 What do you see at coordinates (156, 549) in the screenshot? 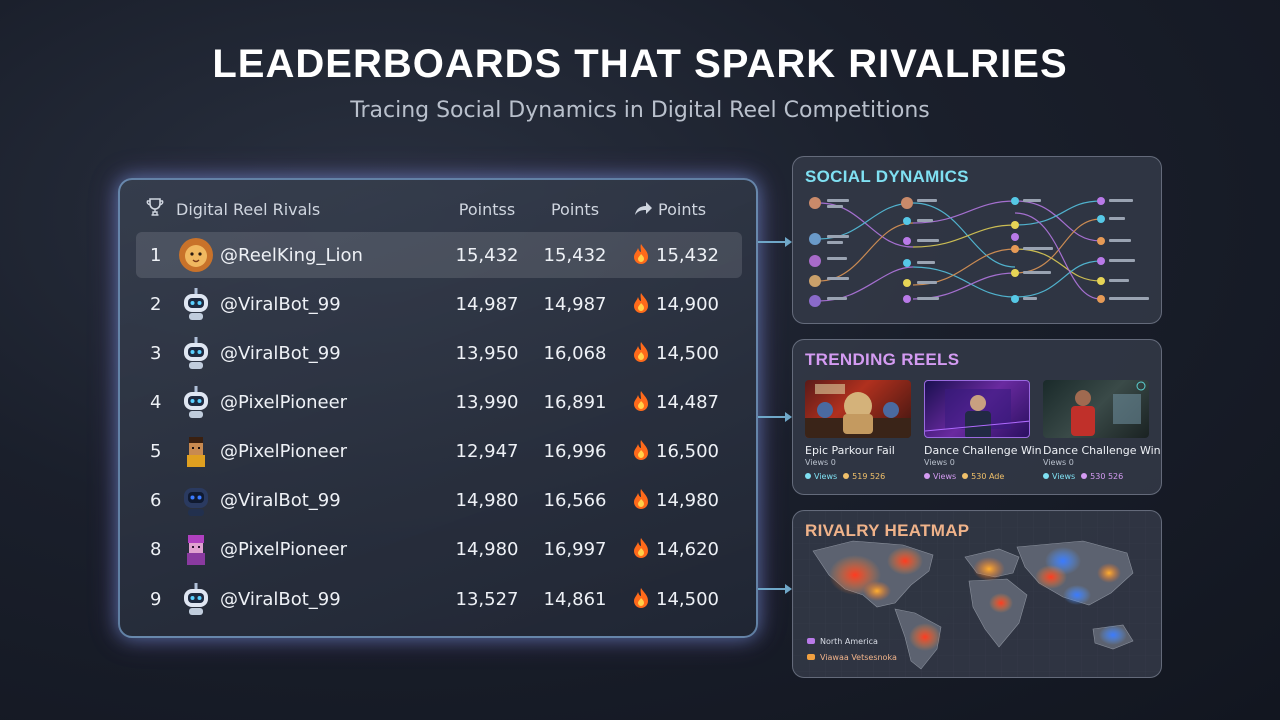
I see `rank-number: 8` at bounding box center [156, 549].